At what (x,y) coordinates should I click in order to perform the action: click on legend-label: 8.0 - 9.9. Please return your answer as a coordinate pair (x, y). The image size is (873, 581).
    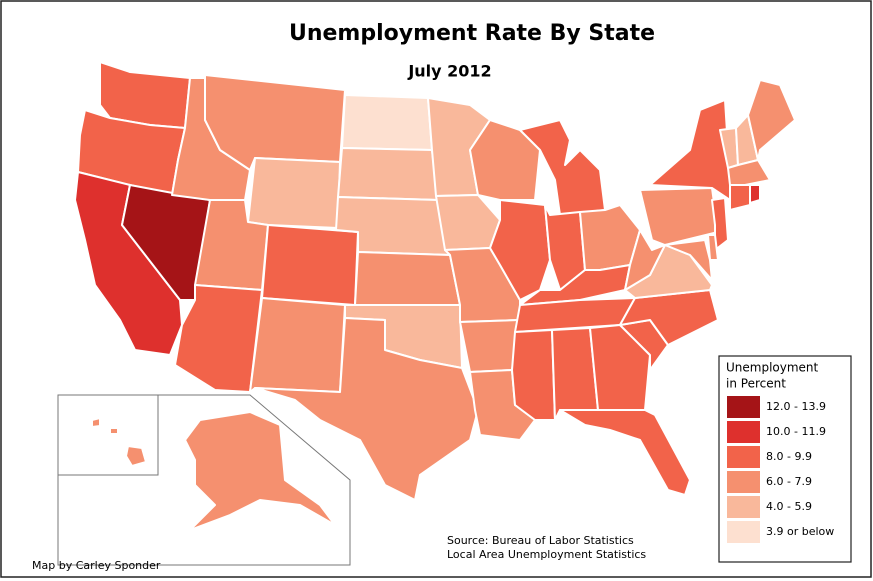
    Looking at the image, I should click on (789, 456).